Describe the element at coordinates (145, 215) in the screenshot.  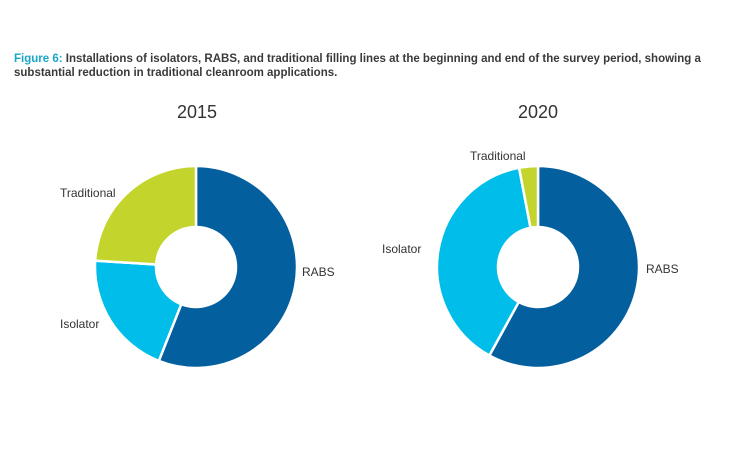
I see `slice-traditional-2015` at that location.